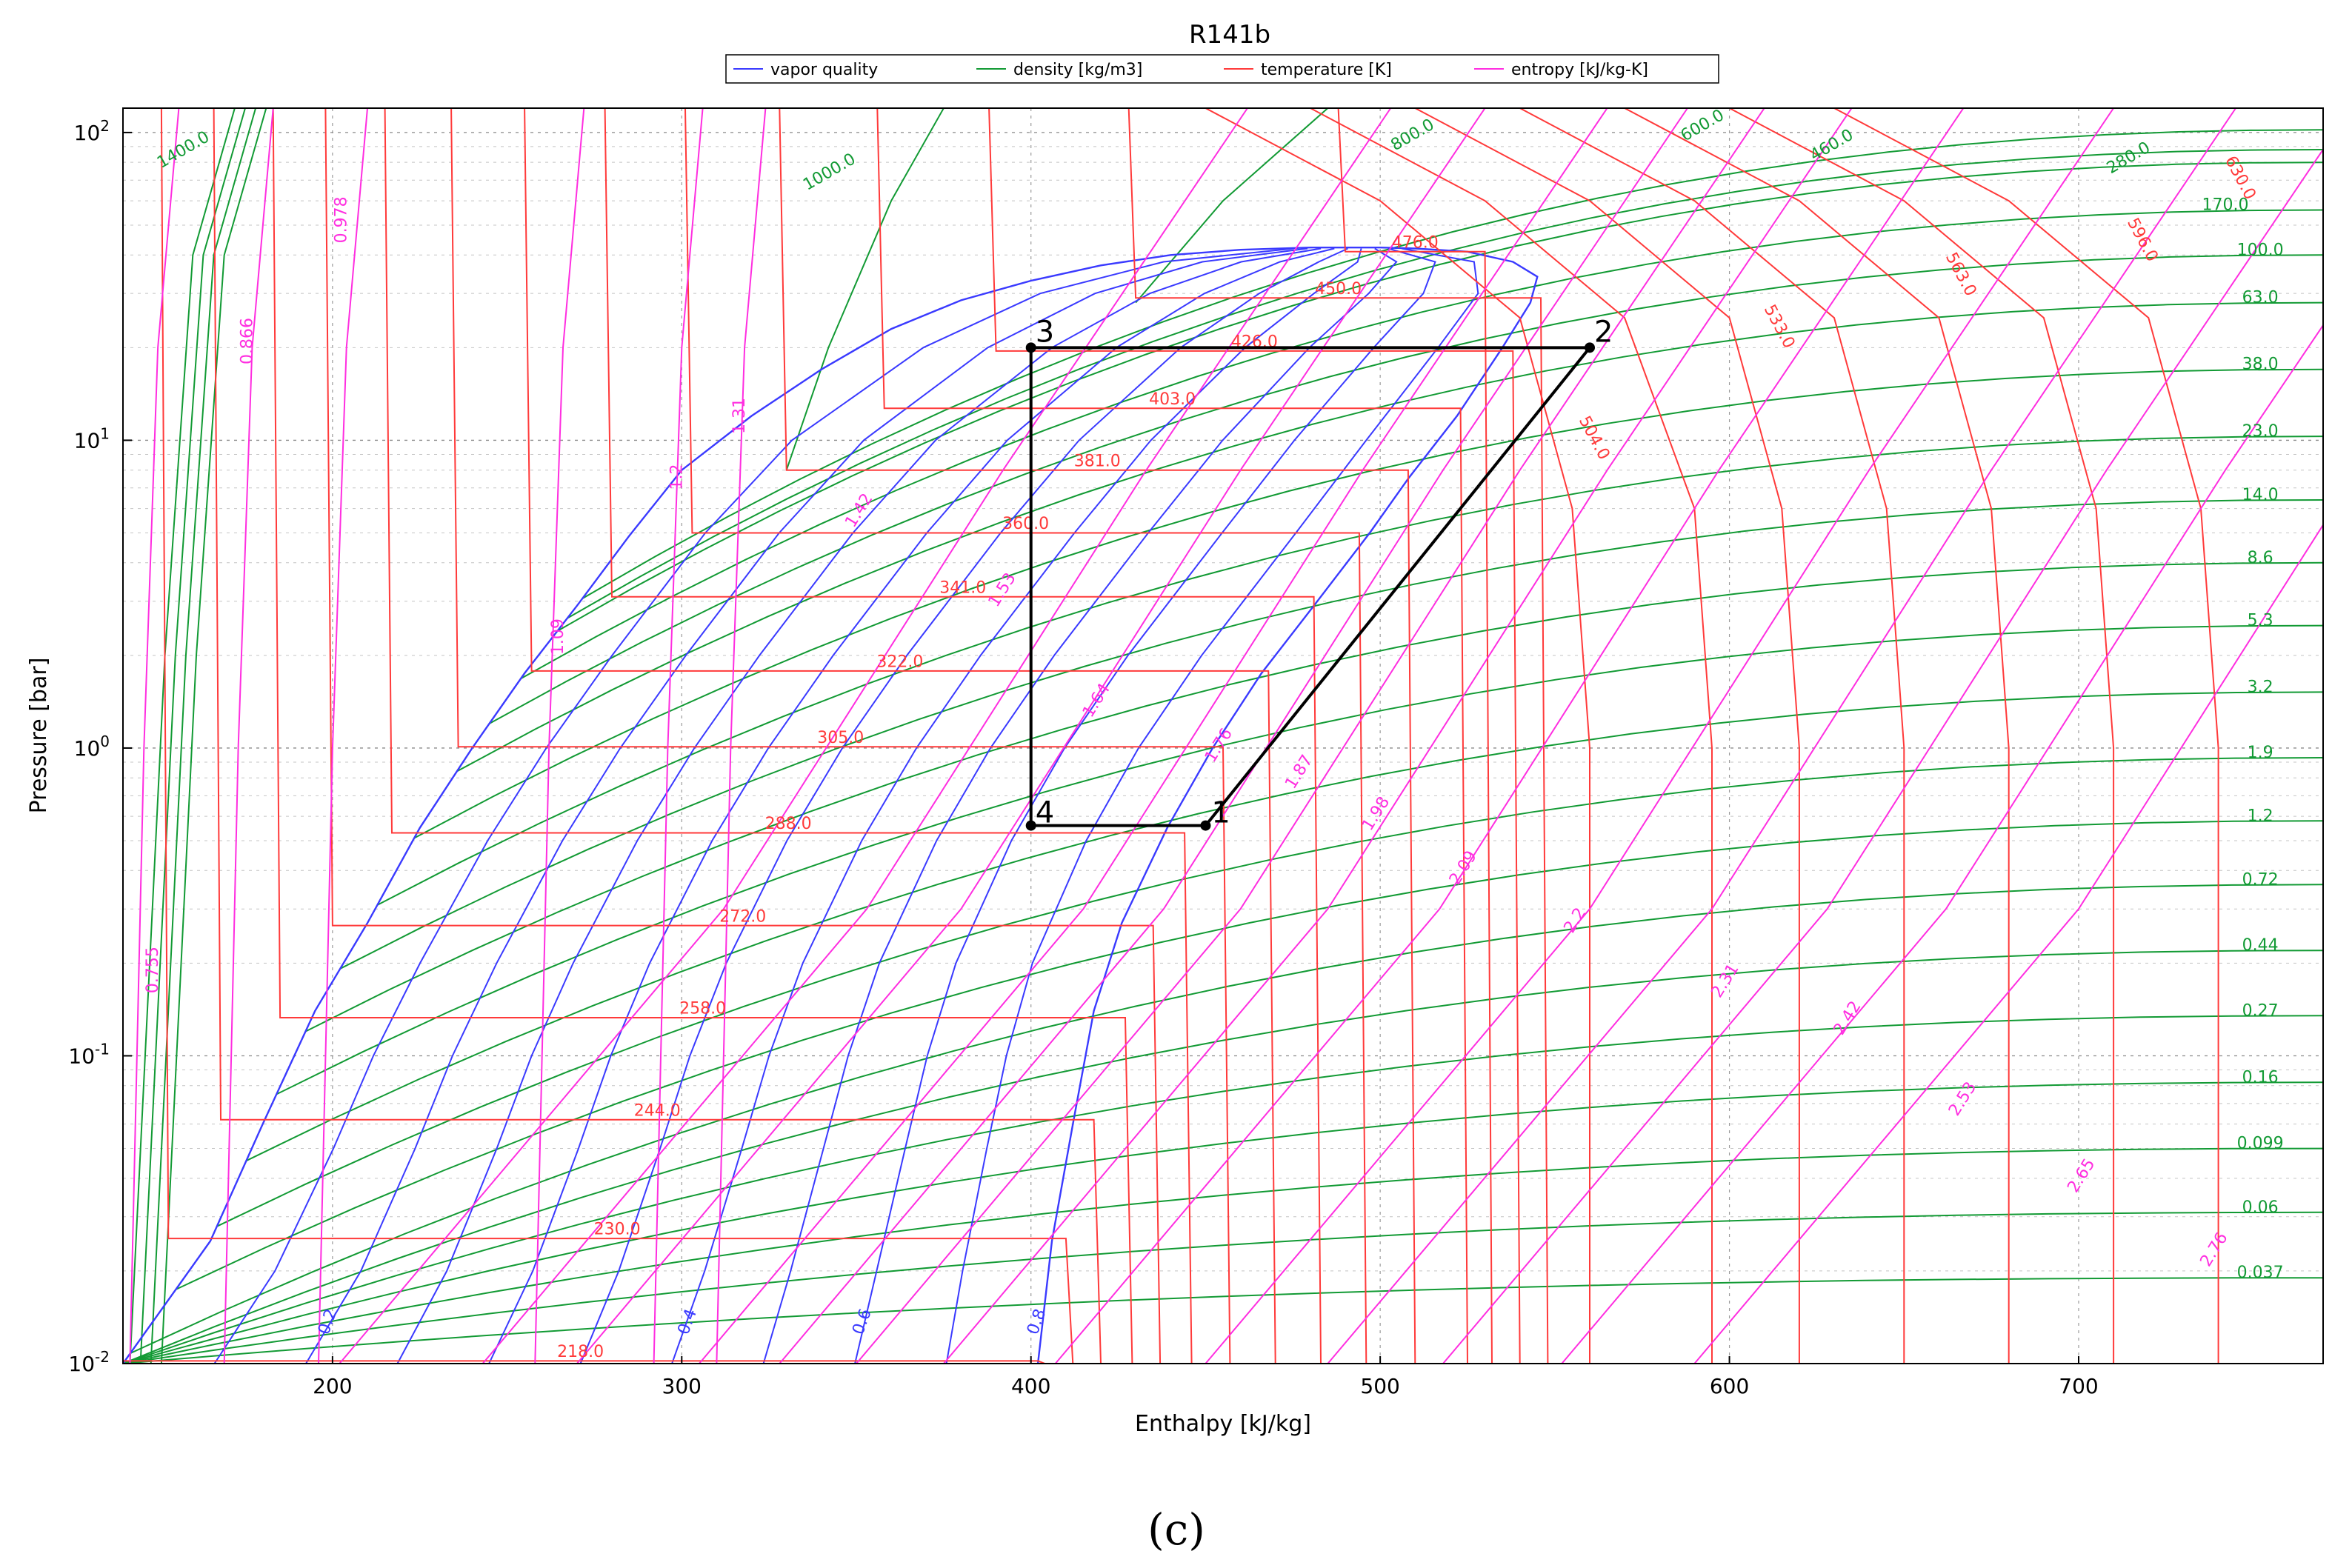  Describe the element at coordinates (1045, 332) in the screenshot. I see `cycle-point-label: 3` at that location.